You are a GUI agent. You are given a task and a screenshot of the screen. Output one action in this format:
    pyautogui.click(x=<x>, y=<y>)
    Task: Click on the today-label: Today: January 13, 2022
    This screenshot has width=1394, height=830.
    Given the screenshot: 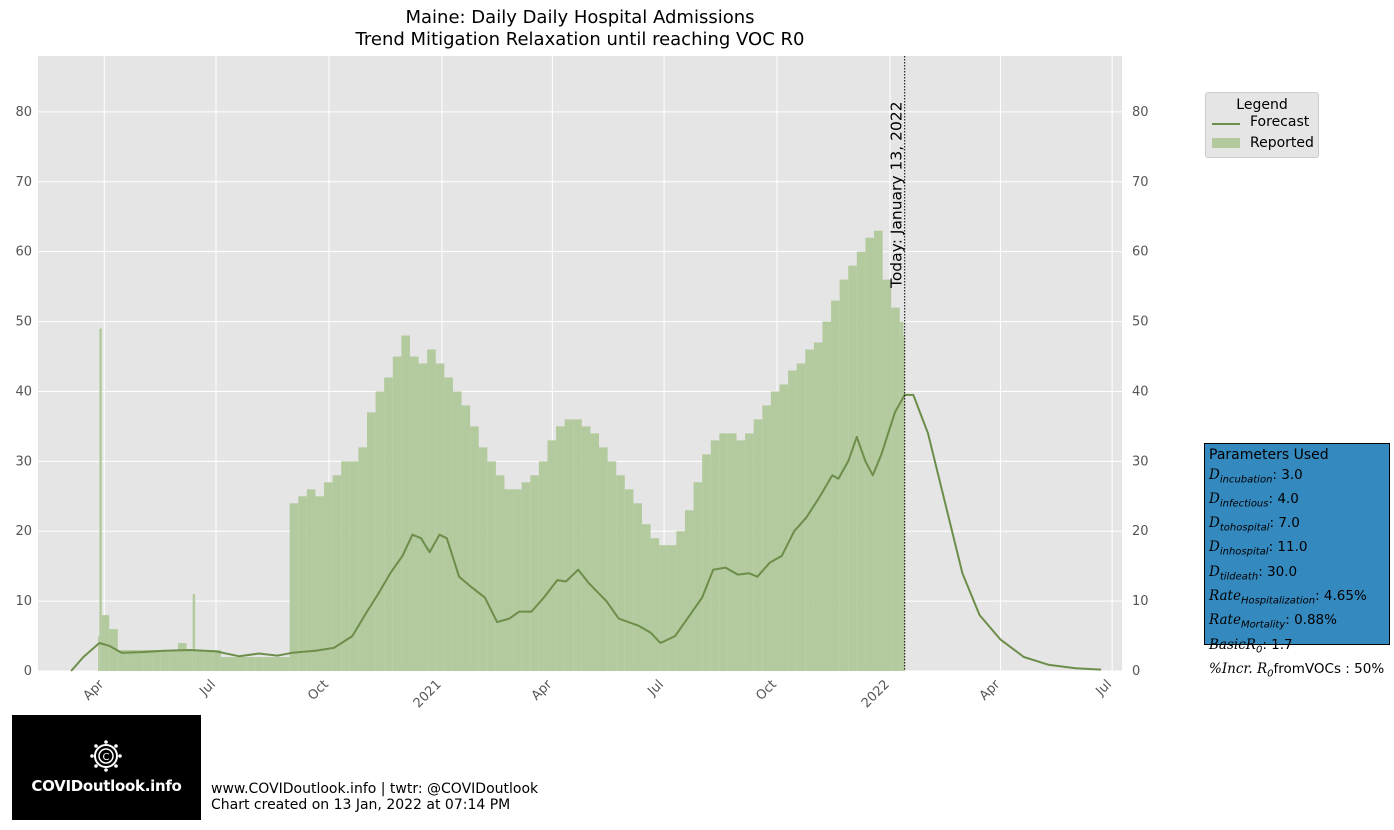 What is the action you would take?
    pyautogui.click(x=897, y=195)
    